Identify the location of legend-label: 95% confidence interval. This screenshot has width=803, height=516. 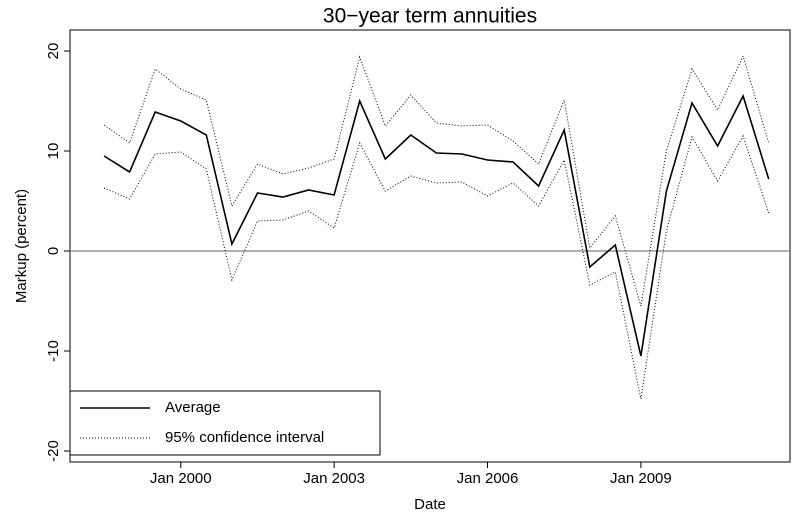
(244, 437).